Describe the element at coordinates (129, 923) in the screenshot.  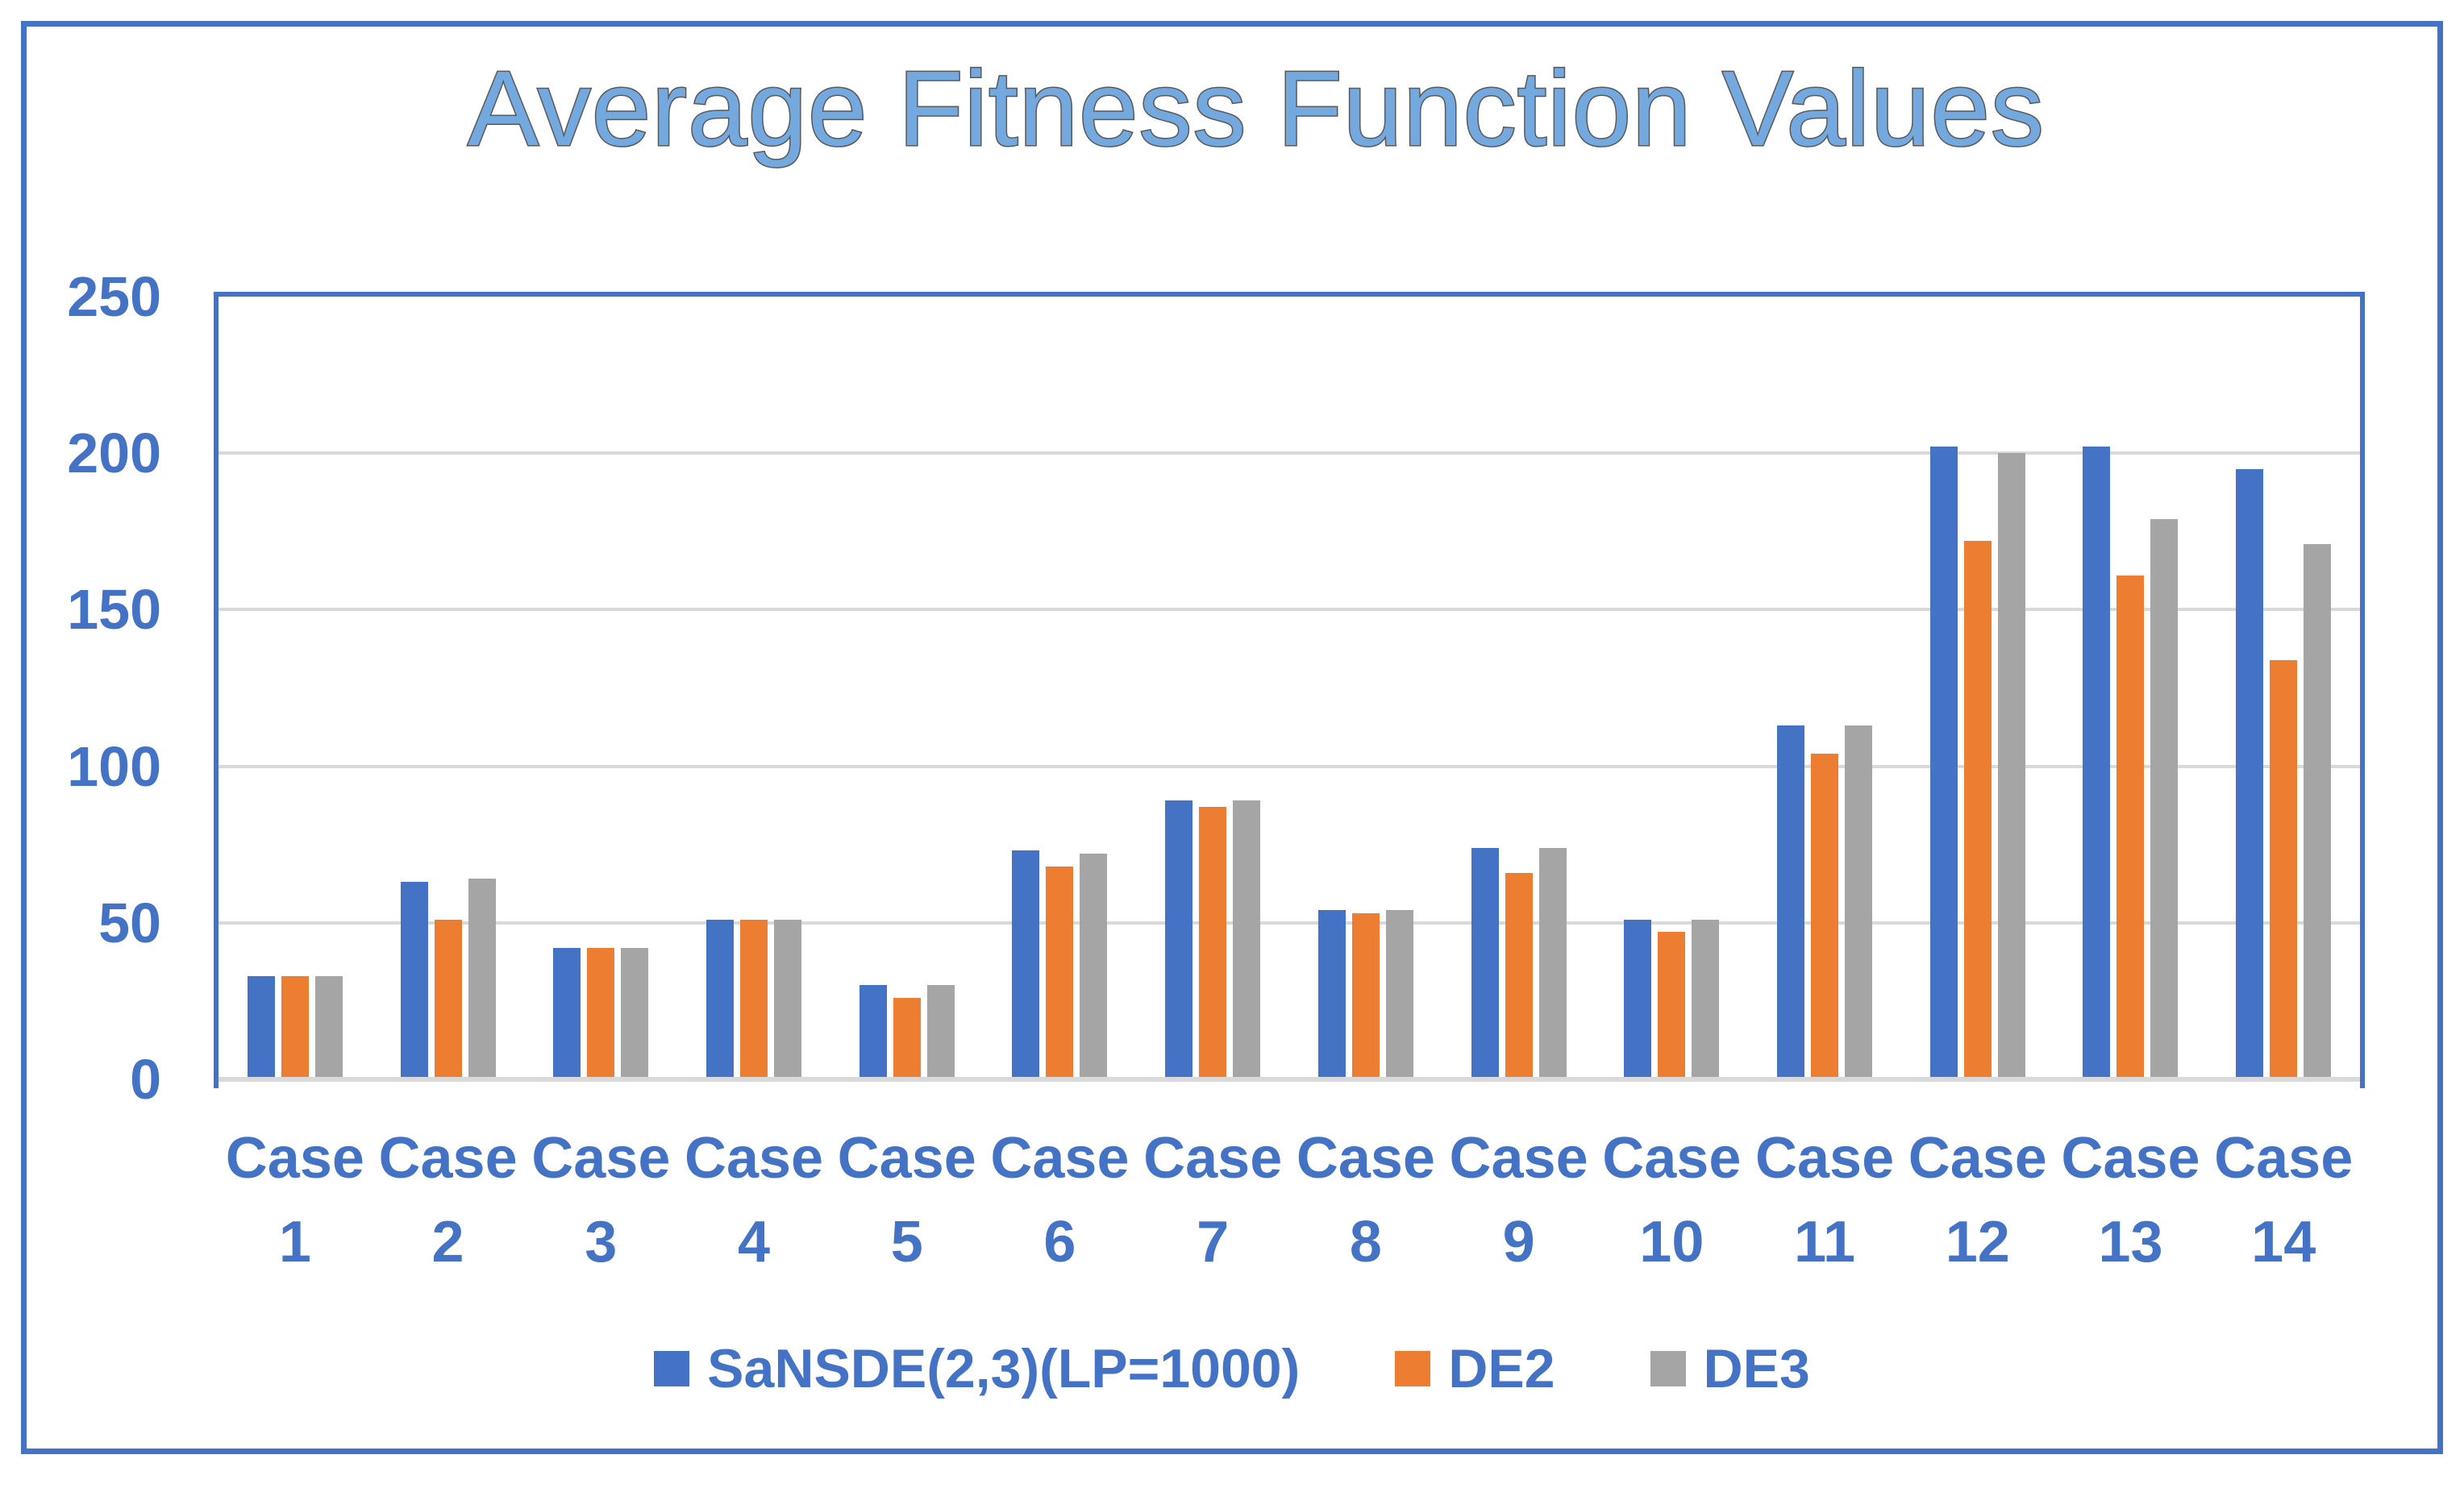
I see `y-tick-label-50: 50` at that location.